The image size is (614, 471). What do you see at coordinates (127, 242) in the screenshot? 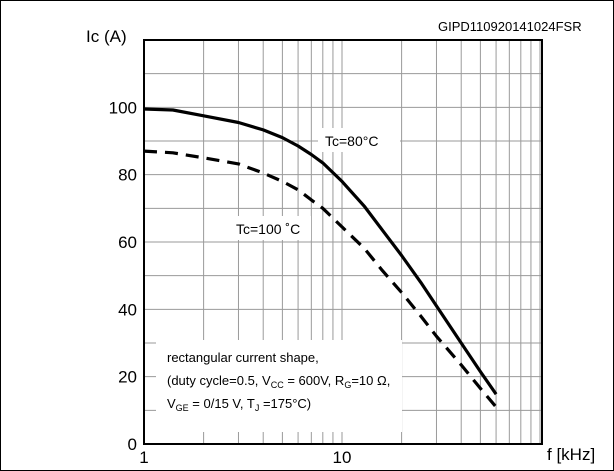
I see `y-tick-label: 60` at bounding box center [127, 242].